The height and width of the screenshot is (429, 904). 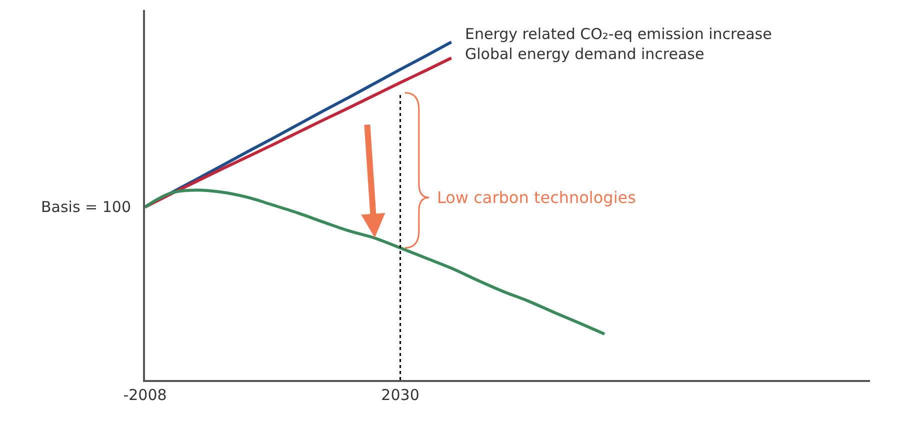 What do you see at coordinates (145, 395) in the screenshot?
I see `x-tick-label: -2008` at bounding box center [145, 395].